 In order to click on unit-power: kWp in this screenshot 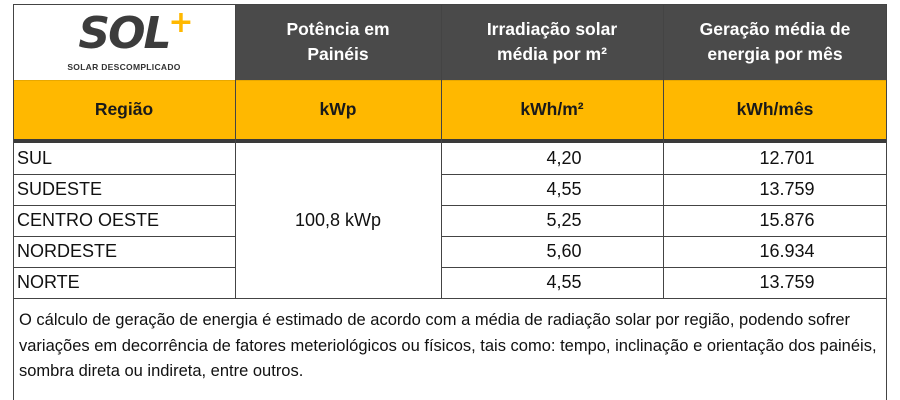, I will do `click(338, 109)`.